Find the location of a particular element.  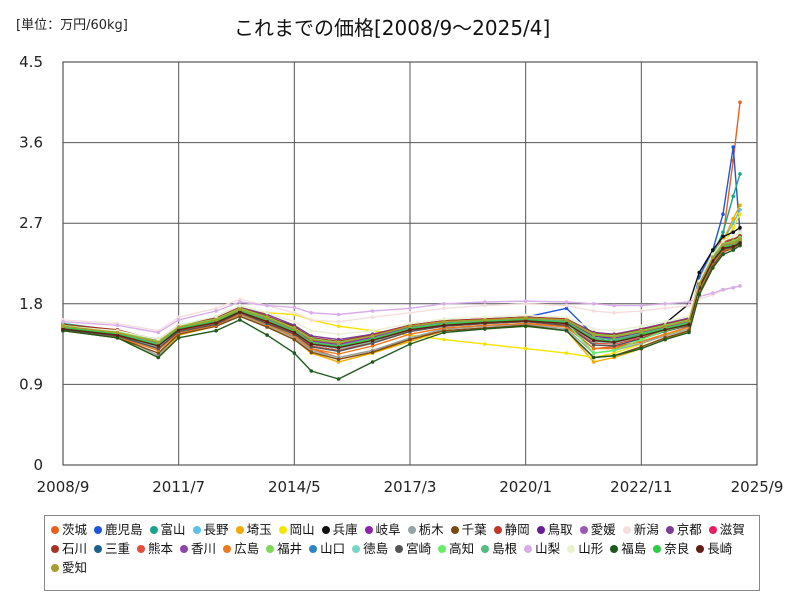

y-tick-label: 2.7 is located at coordinates (31, 223).